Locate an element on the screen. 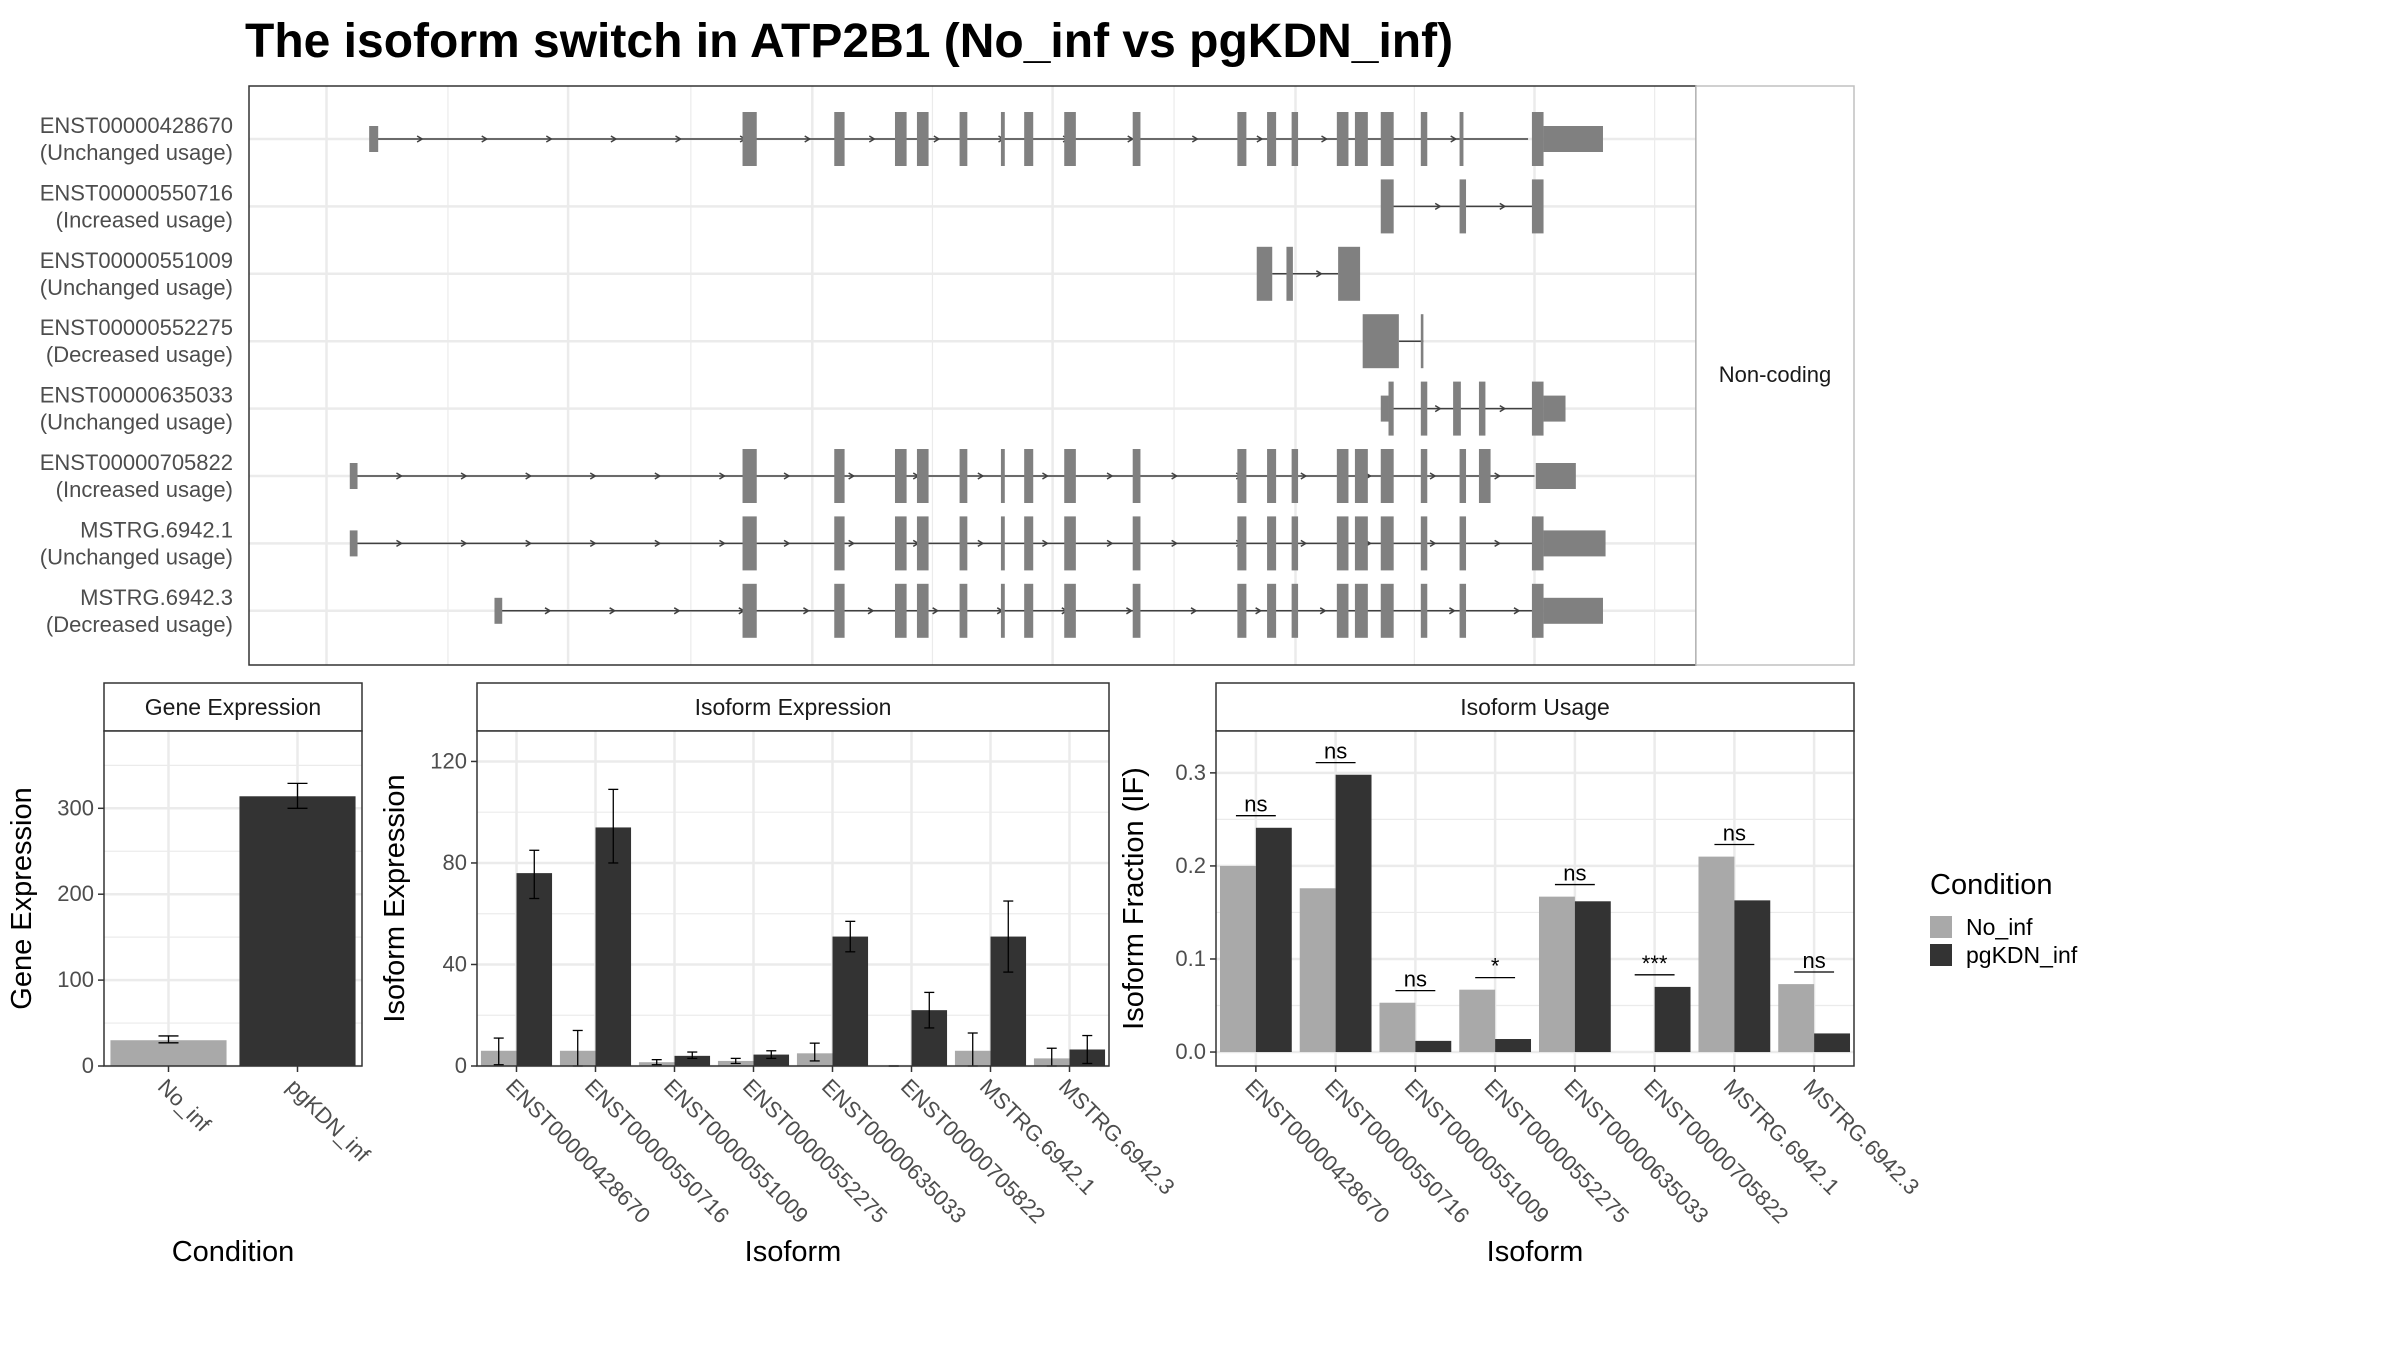 Image resolution: width=2400 pixels, height=1350 pixels. panel-strip-label: Isoform Expression is located at coordinates (793, 707).